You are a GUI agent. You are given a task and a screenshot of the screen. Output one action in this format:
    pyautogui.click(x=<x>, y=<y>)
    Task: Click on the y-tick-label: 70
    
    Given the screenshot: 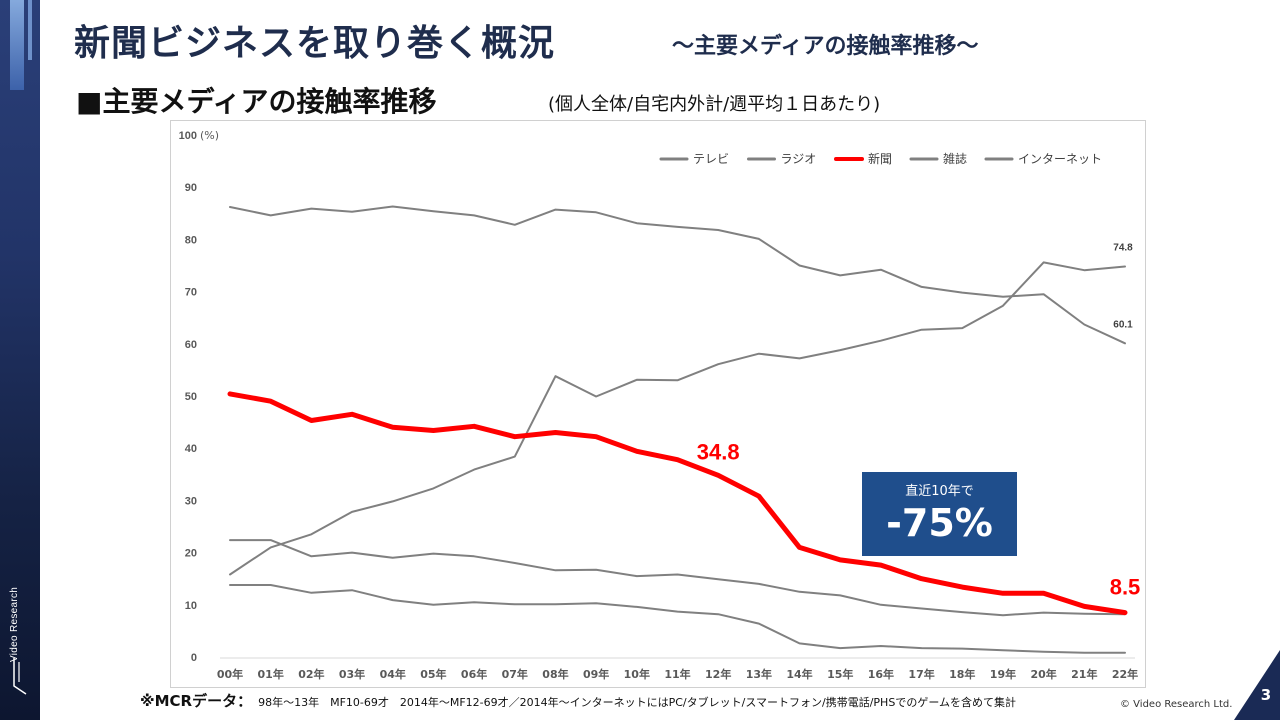 What is the action you would take?
    pyautogui.click(x=191, y=293)
    